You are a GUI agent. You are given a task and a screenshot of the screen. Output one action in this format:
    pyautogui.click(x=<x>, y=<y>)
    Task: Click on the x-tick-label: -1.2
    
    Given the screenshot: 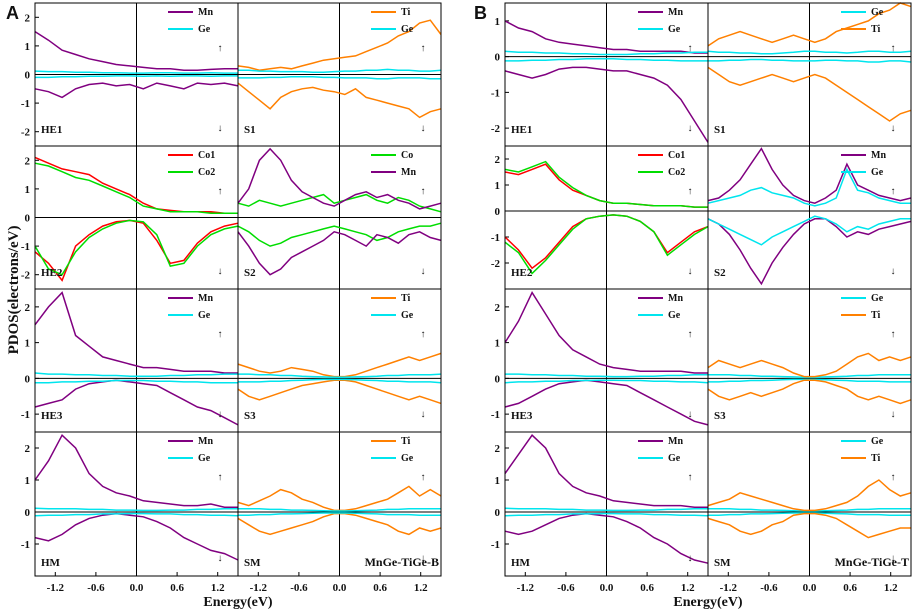 What is the action you would take?
    pyautogui.click(x=526, y=588)
    